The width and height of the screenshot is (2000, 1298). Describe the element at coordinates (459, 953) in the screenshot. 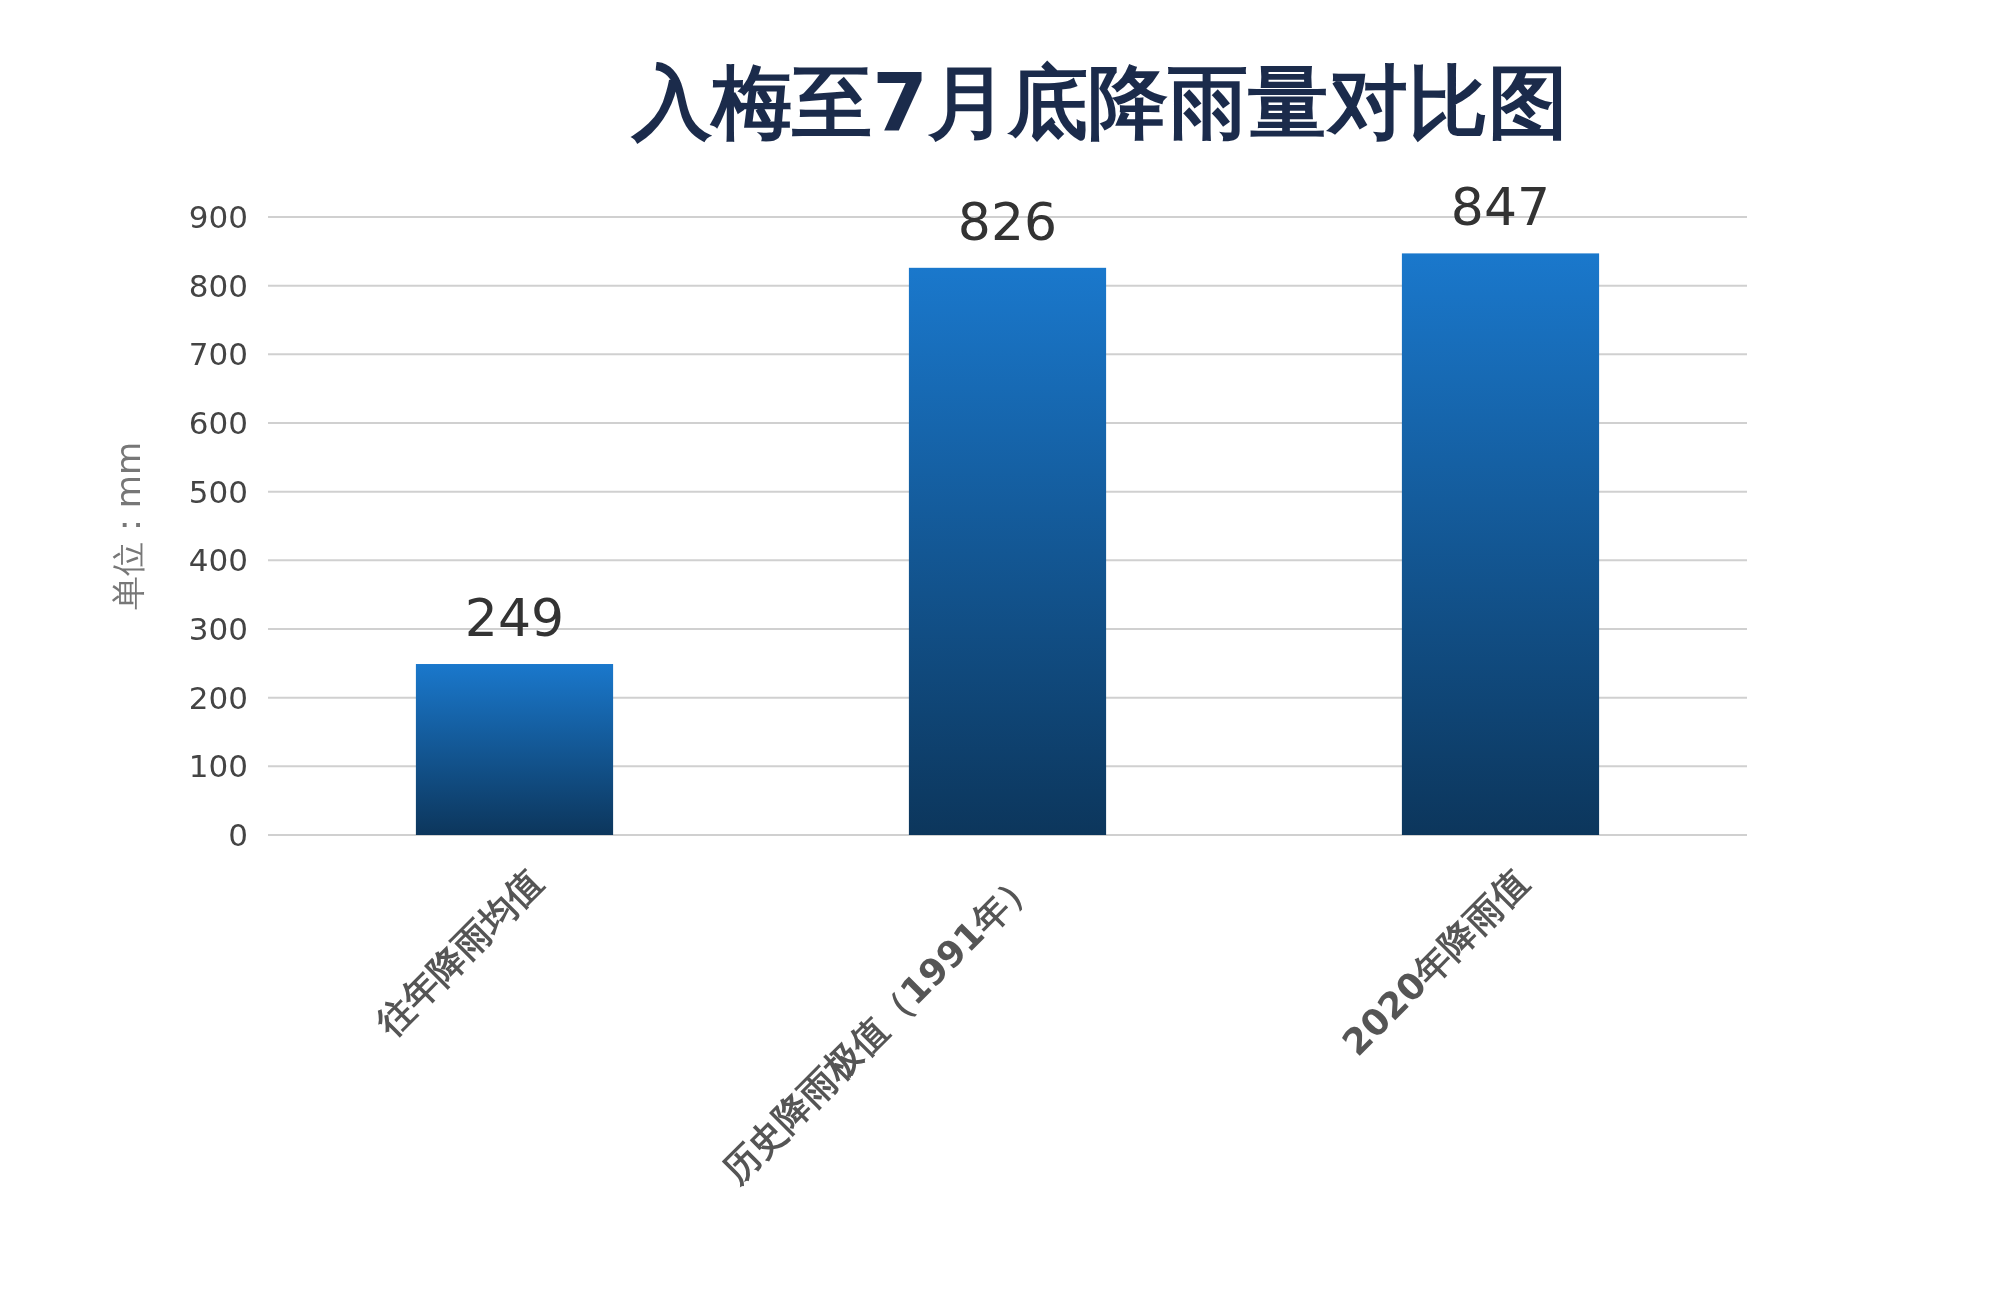

I see `x-tick-label: 往年降雨均值` at that location.